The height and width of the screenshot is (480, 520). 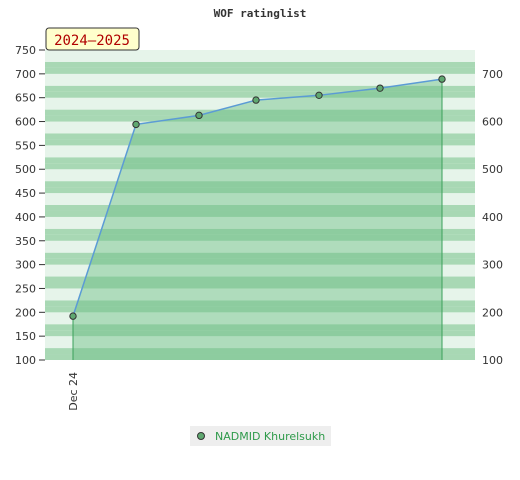 I want to click on y-tick-label-right: 200, so click(x=492, y=312).